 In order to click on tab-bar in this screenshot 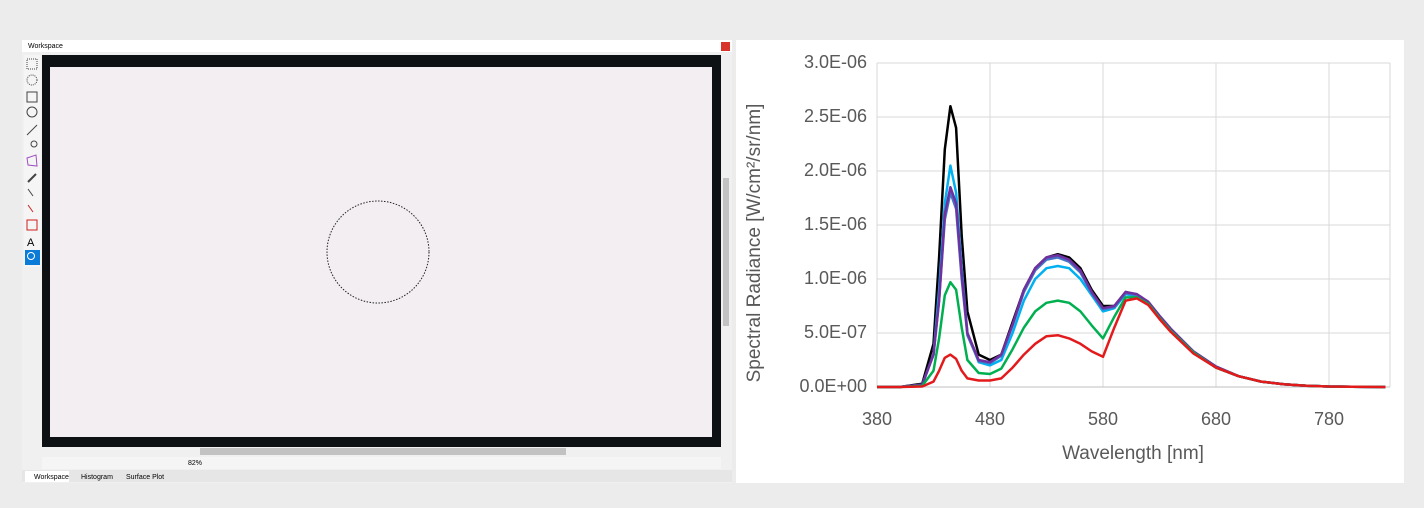, I will do `click(377, 476)`.